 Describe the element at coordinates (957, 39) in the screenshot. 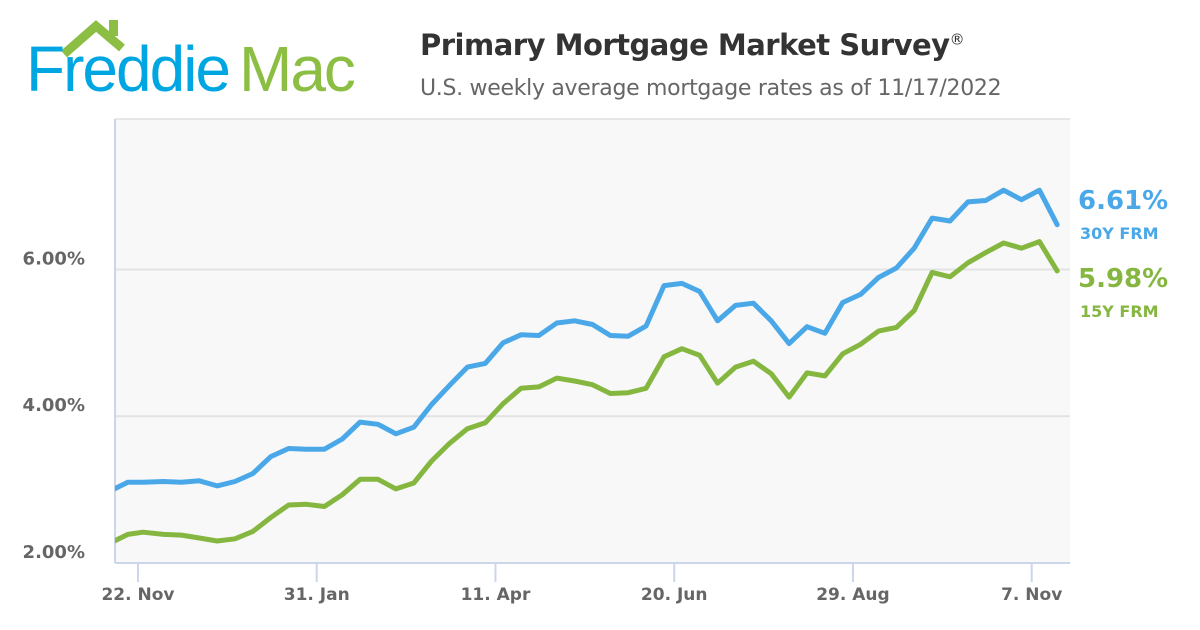

I see `registered-mark: ®` at that location.